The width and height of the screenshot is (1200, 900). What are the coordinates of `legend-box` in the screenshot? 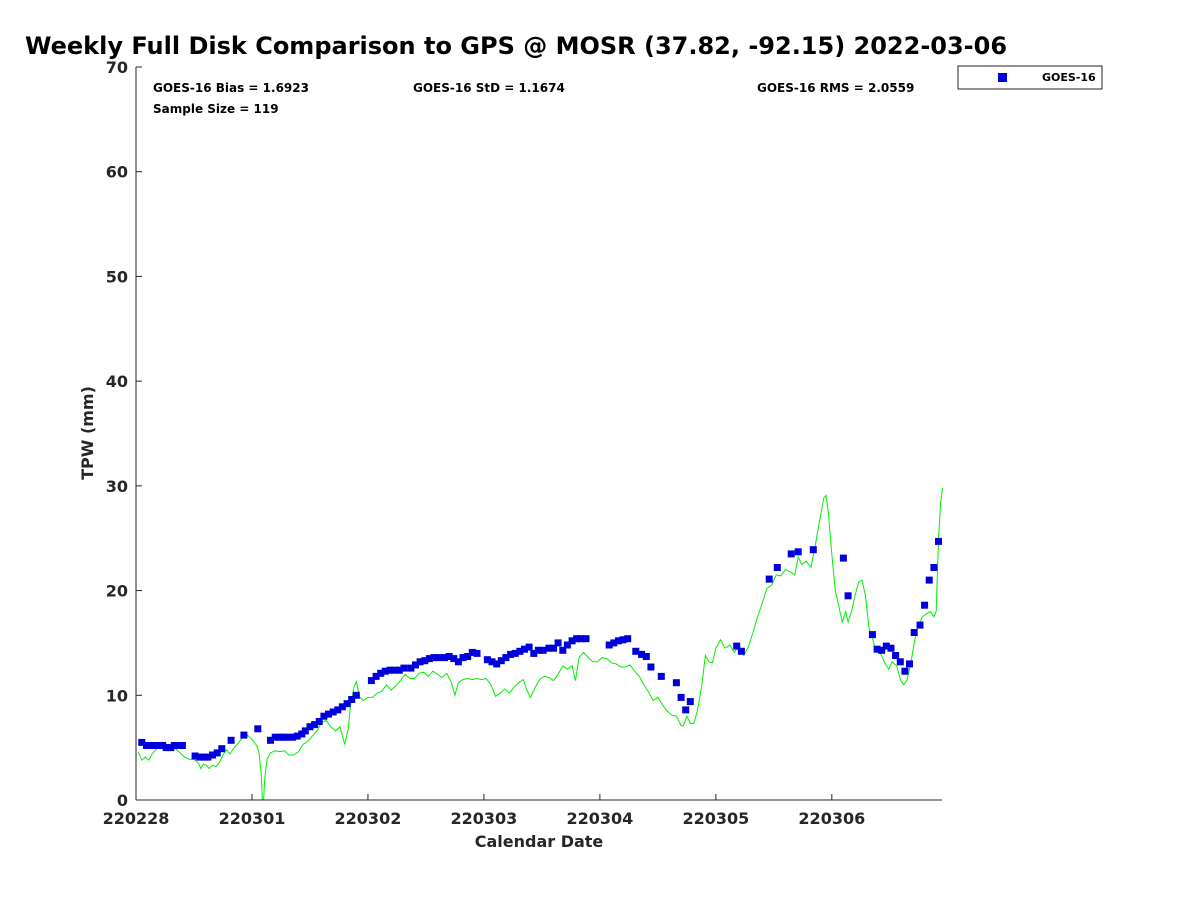 It's located at (1030, 77).